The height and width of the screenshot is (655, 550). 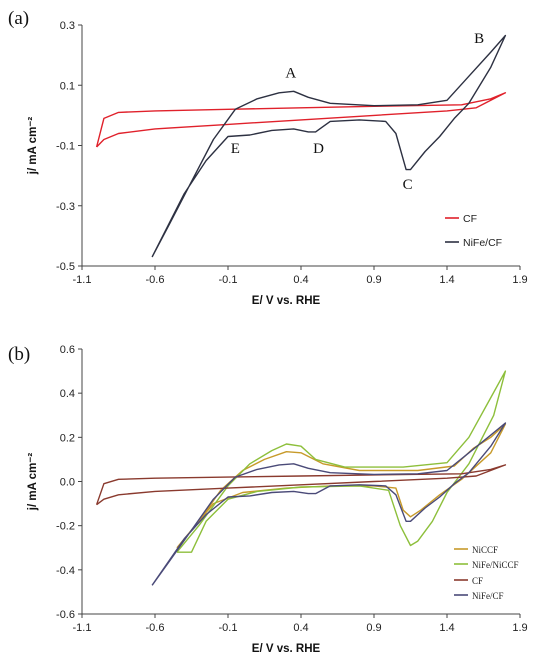 I want to click on peak-label-c: C, so click(x=408, y=185).